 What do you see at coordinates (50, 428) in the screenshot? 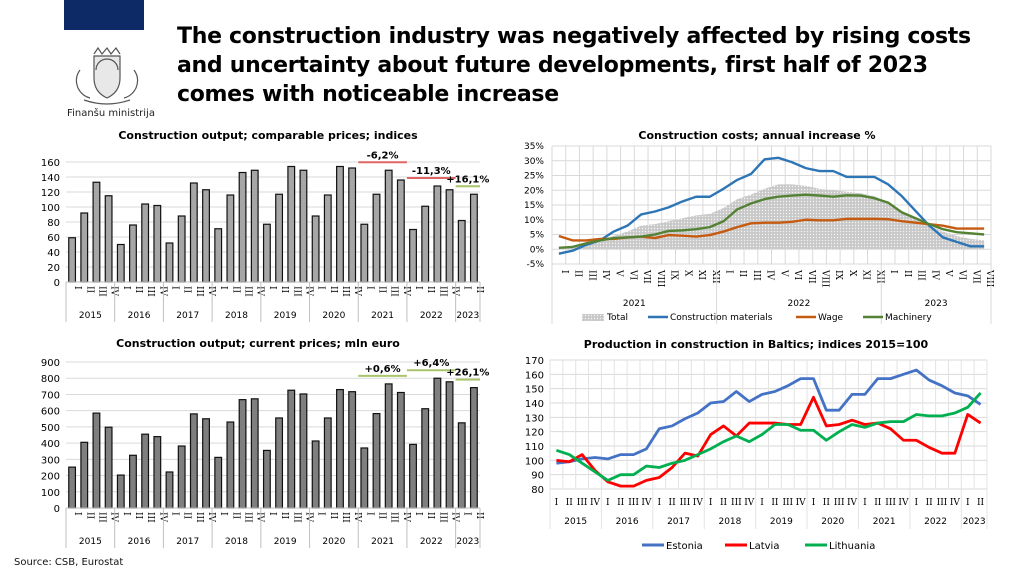
I see `y-tick-label: 500` at bounding box center [50, 428].